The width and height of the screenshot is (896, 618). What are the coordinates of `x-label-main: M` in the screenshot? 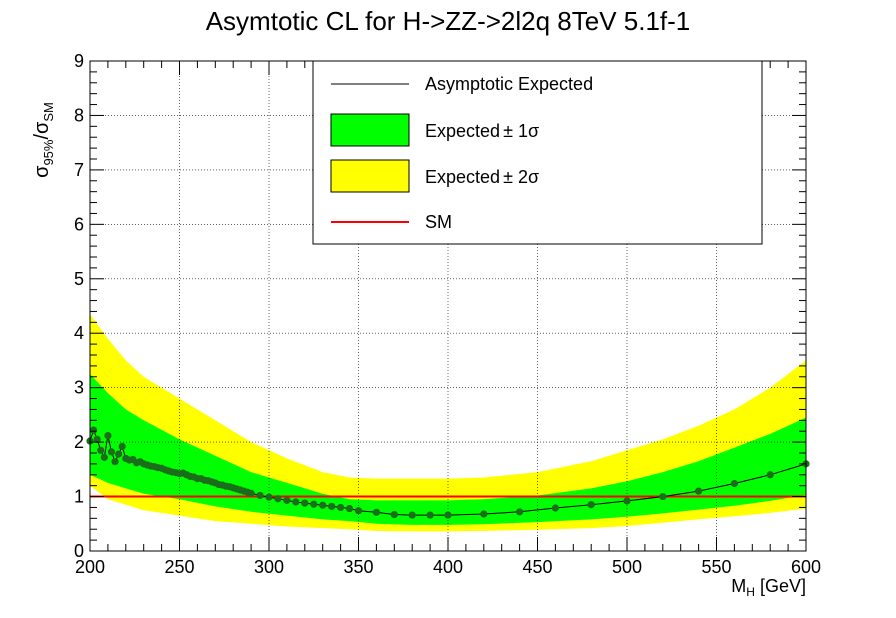 It's located at (738, 586).